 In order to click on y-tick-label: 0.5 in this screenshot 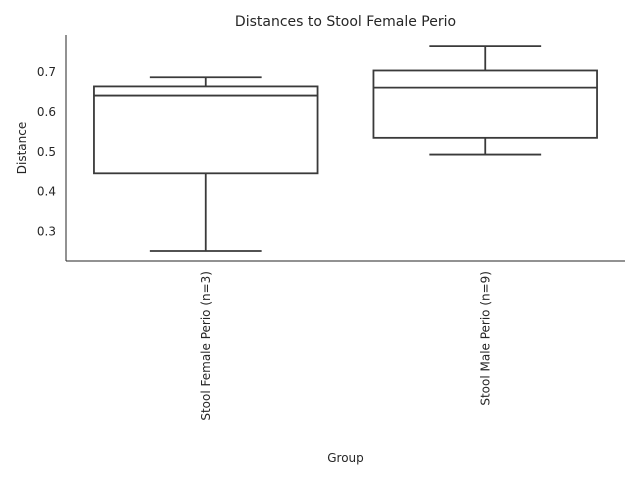, I will do `click(46, 152)`.